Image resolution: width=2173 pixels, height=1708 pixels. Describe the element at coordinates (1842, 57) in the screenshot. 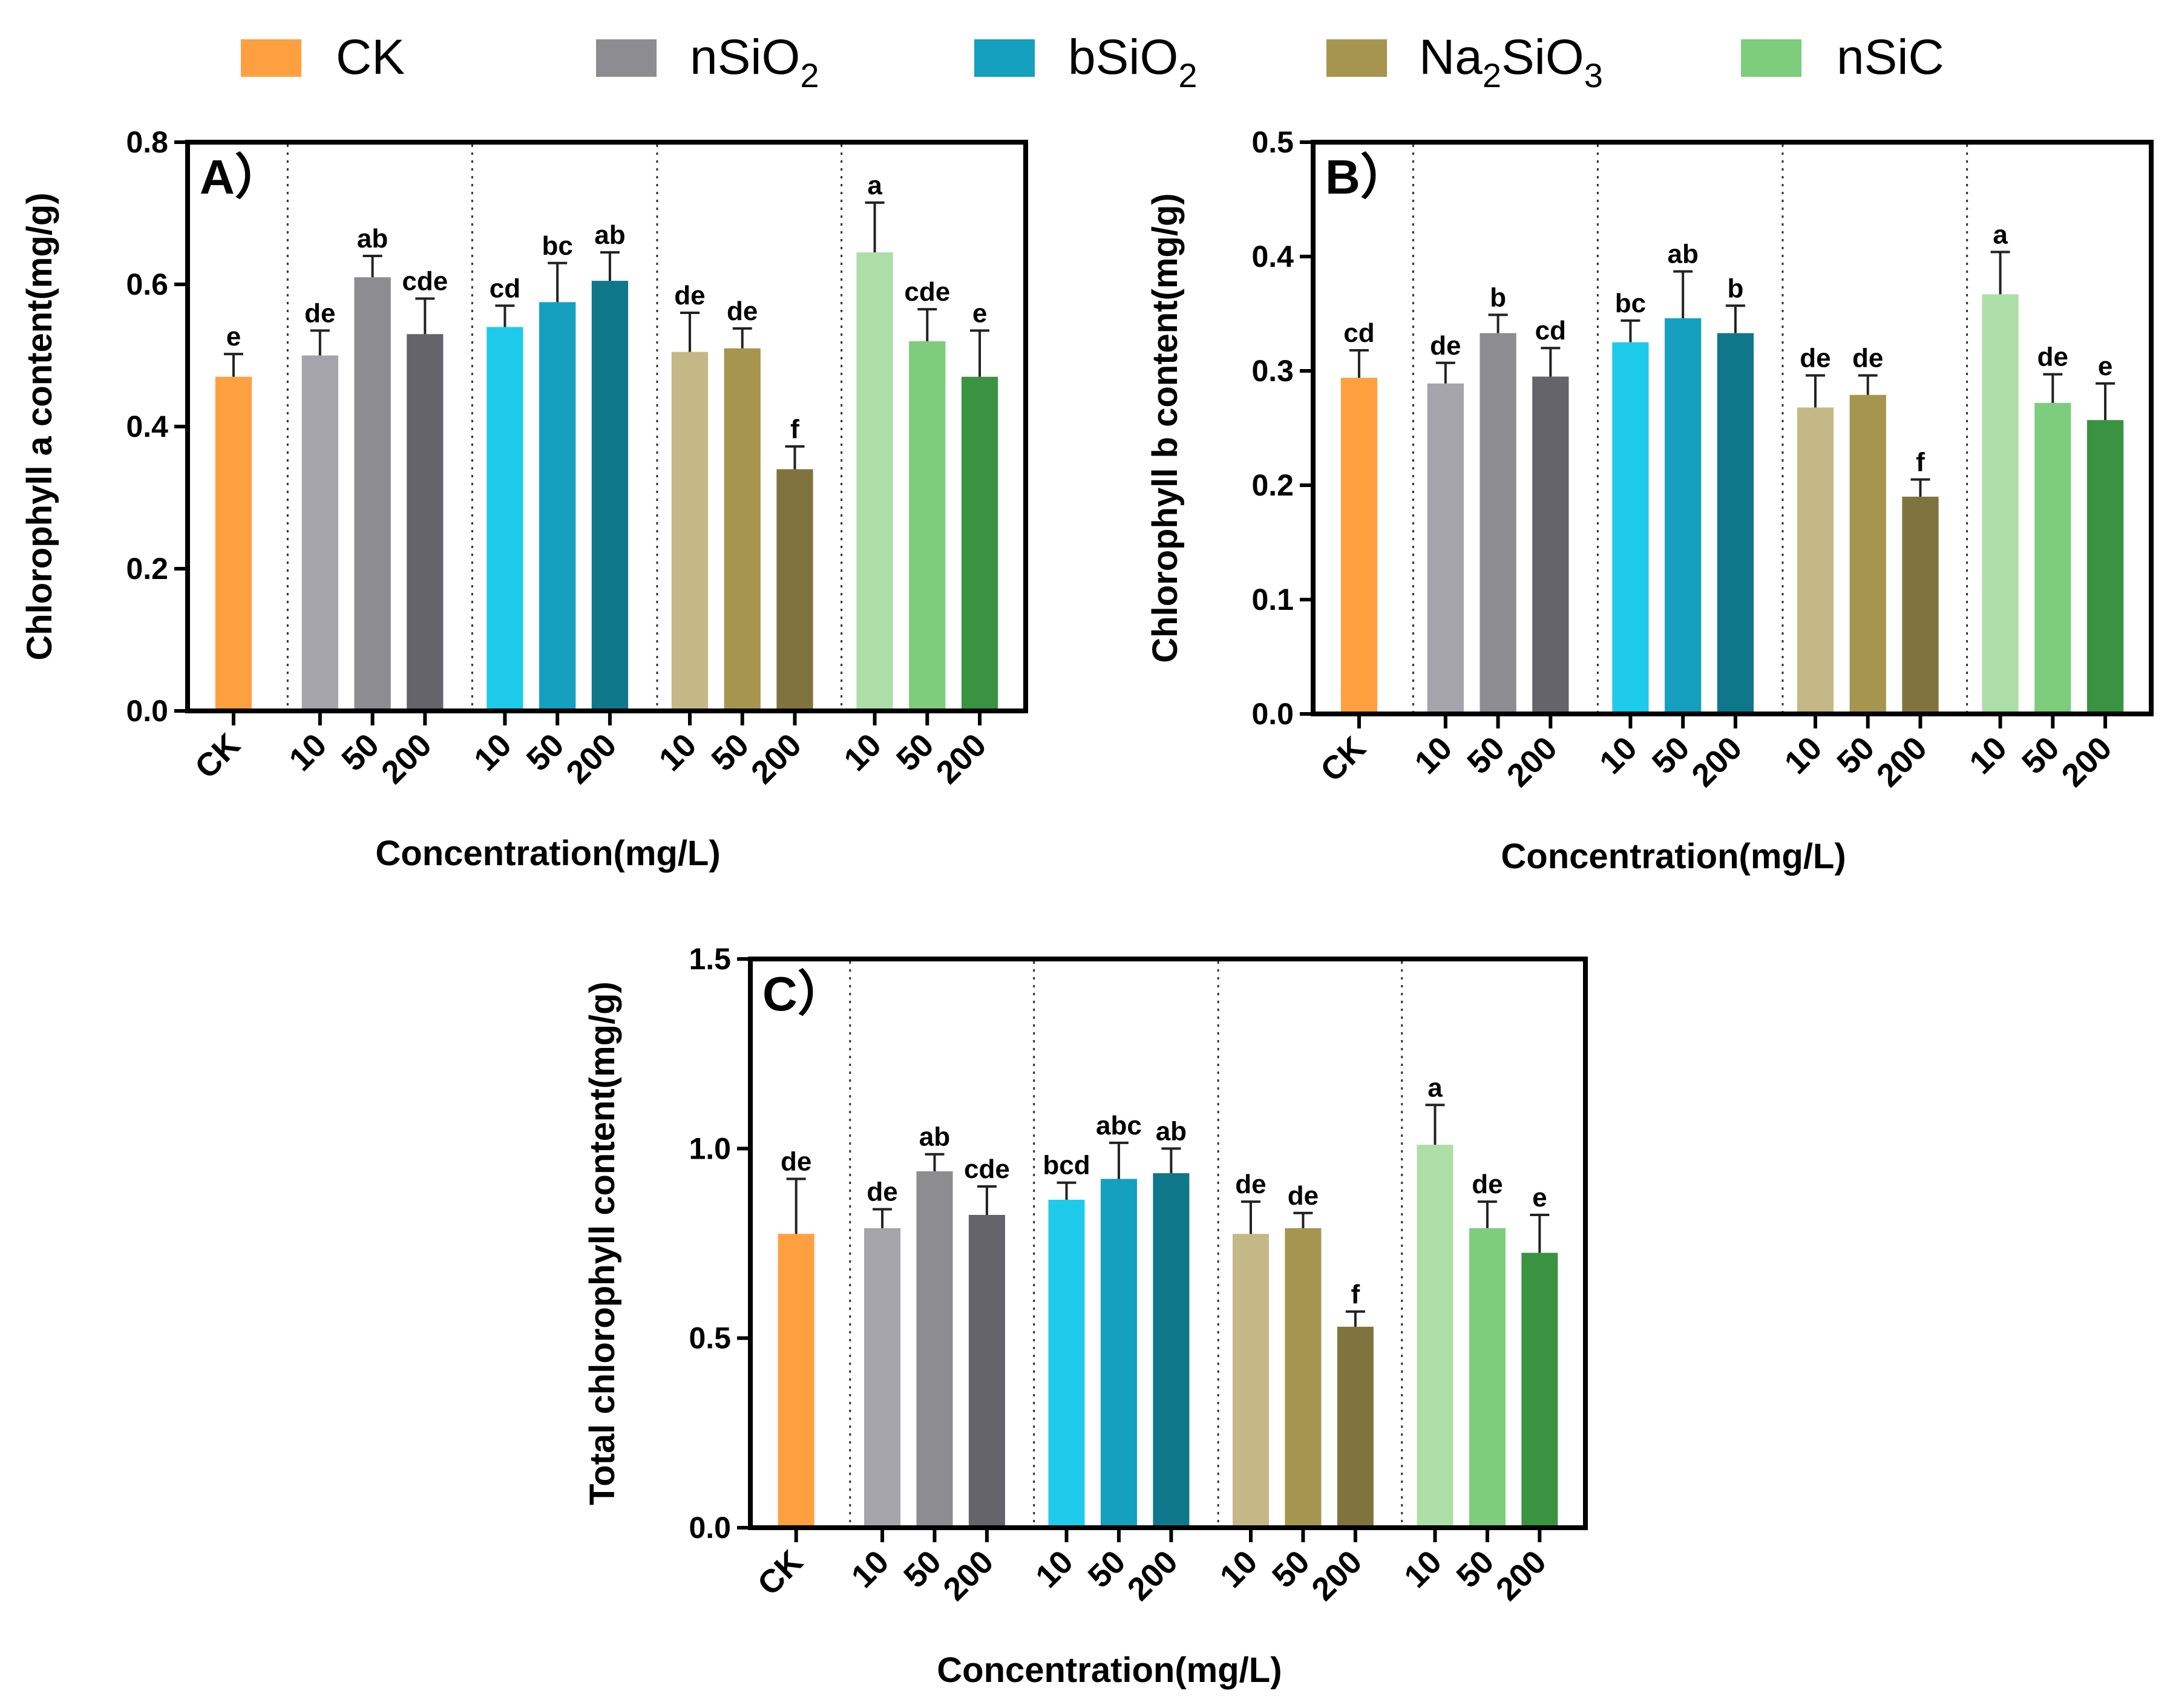

I see `legend-item-nsic: nSiC` at that location.